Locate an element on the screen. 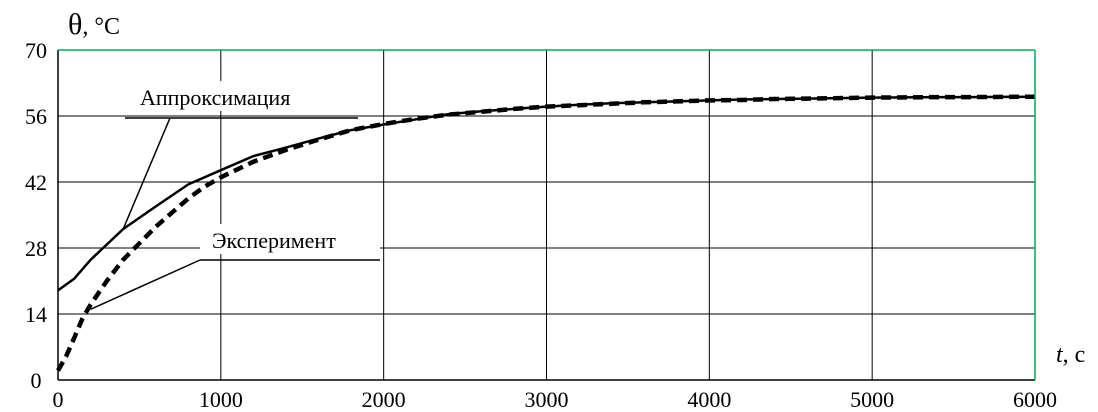  y-tick-label: 42 is located at coordinates (36, 182).